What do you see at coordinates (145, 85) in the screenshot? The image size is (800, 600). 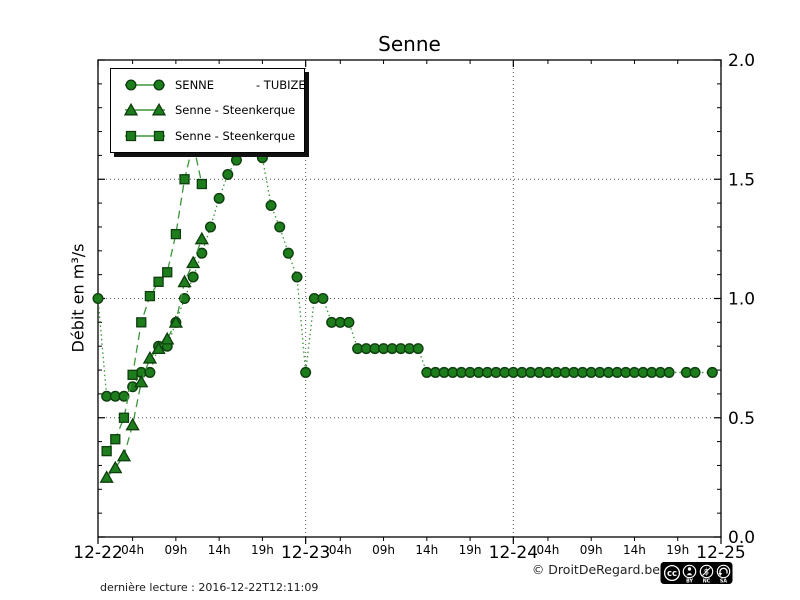 I see `circle-marker-icon` at bounding box center [145, 85].